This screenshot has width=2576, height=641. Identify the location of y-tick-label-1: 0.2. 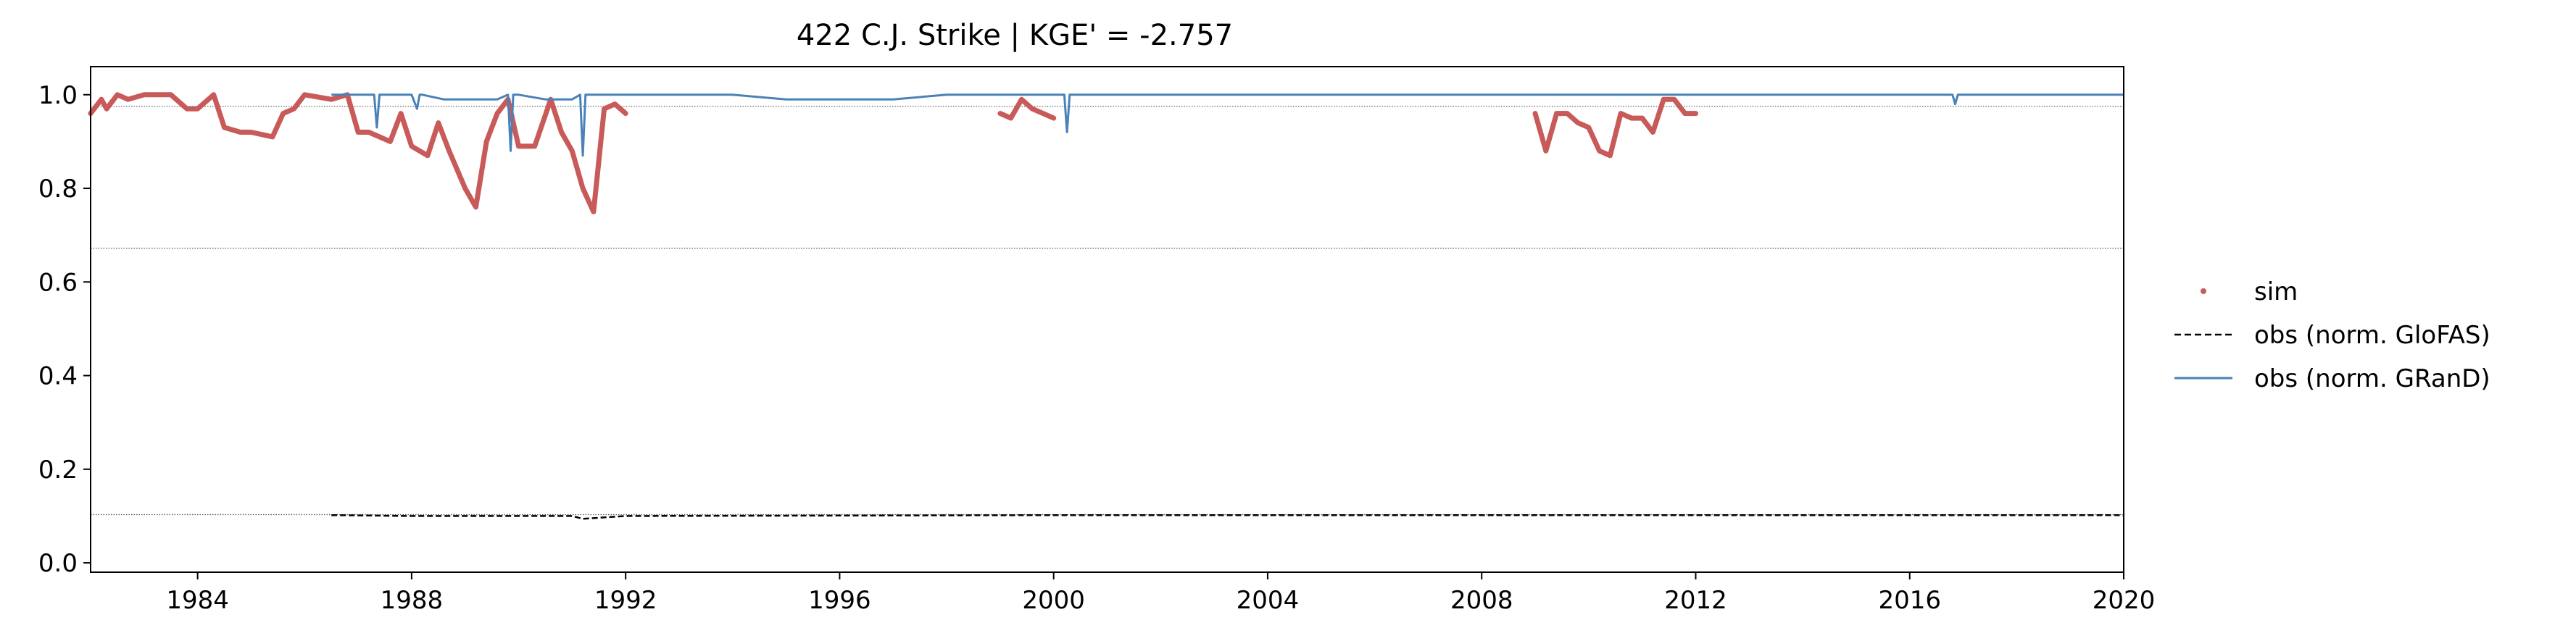
(58, 471).